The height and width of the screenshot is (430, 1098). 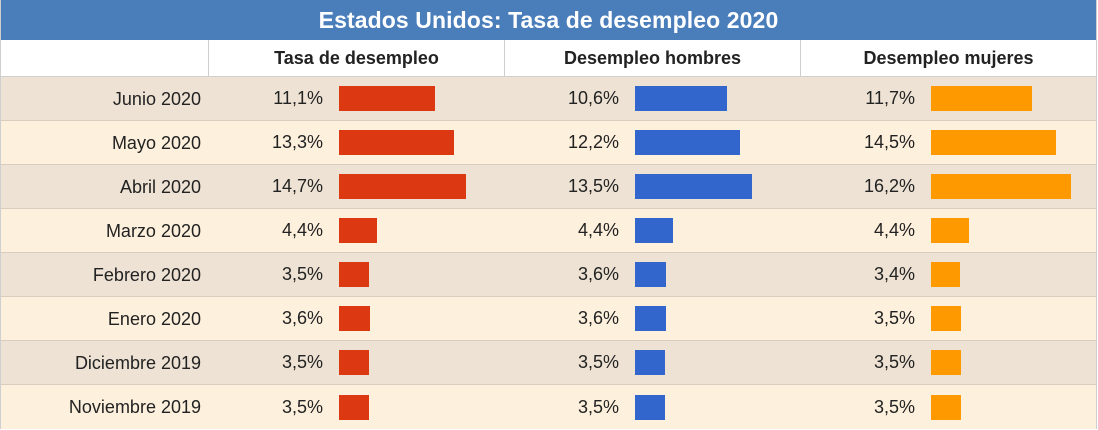 What do you see at coordinates (154, 319) in the screenshot?
I see `row-label: Enero 2020` at bounding box center [154, 319].